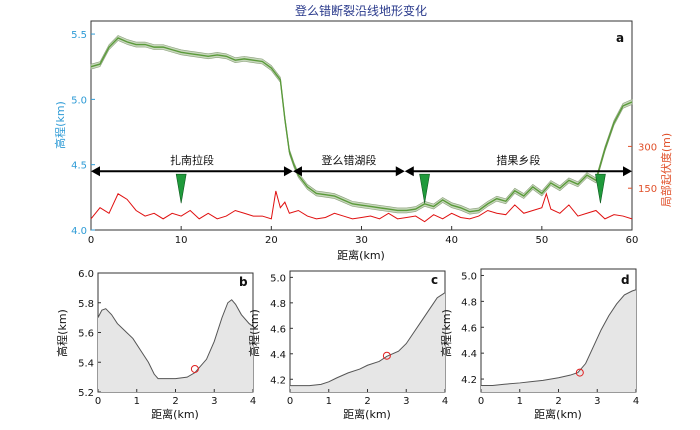 Image resolution: width=700 pixels, height=430 pixels. Describe the element at coordinates (348, 160) in the screenshot. I see `segment-label: 登么错湖段` at that location.